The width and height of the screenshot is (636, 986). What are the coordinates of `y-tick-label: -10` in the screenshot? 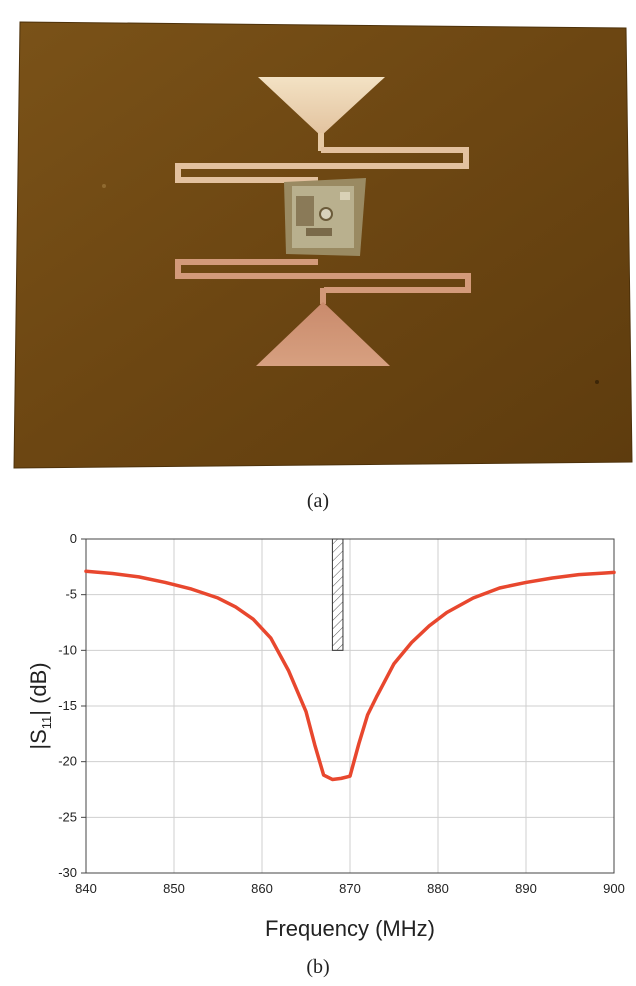 It's located at (67, 649).